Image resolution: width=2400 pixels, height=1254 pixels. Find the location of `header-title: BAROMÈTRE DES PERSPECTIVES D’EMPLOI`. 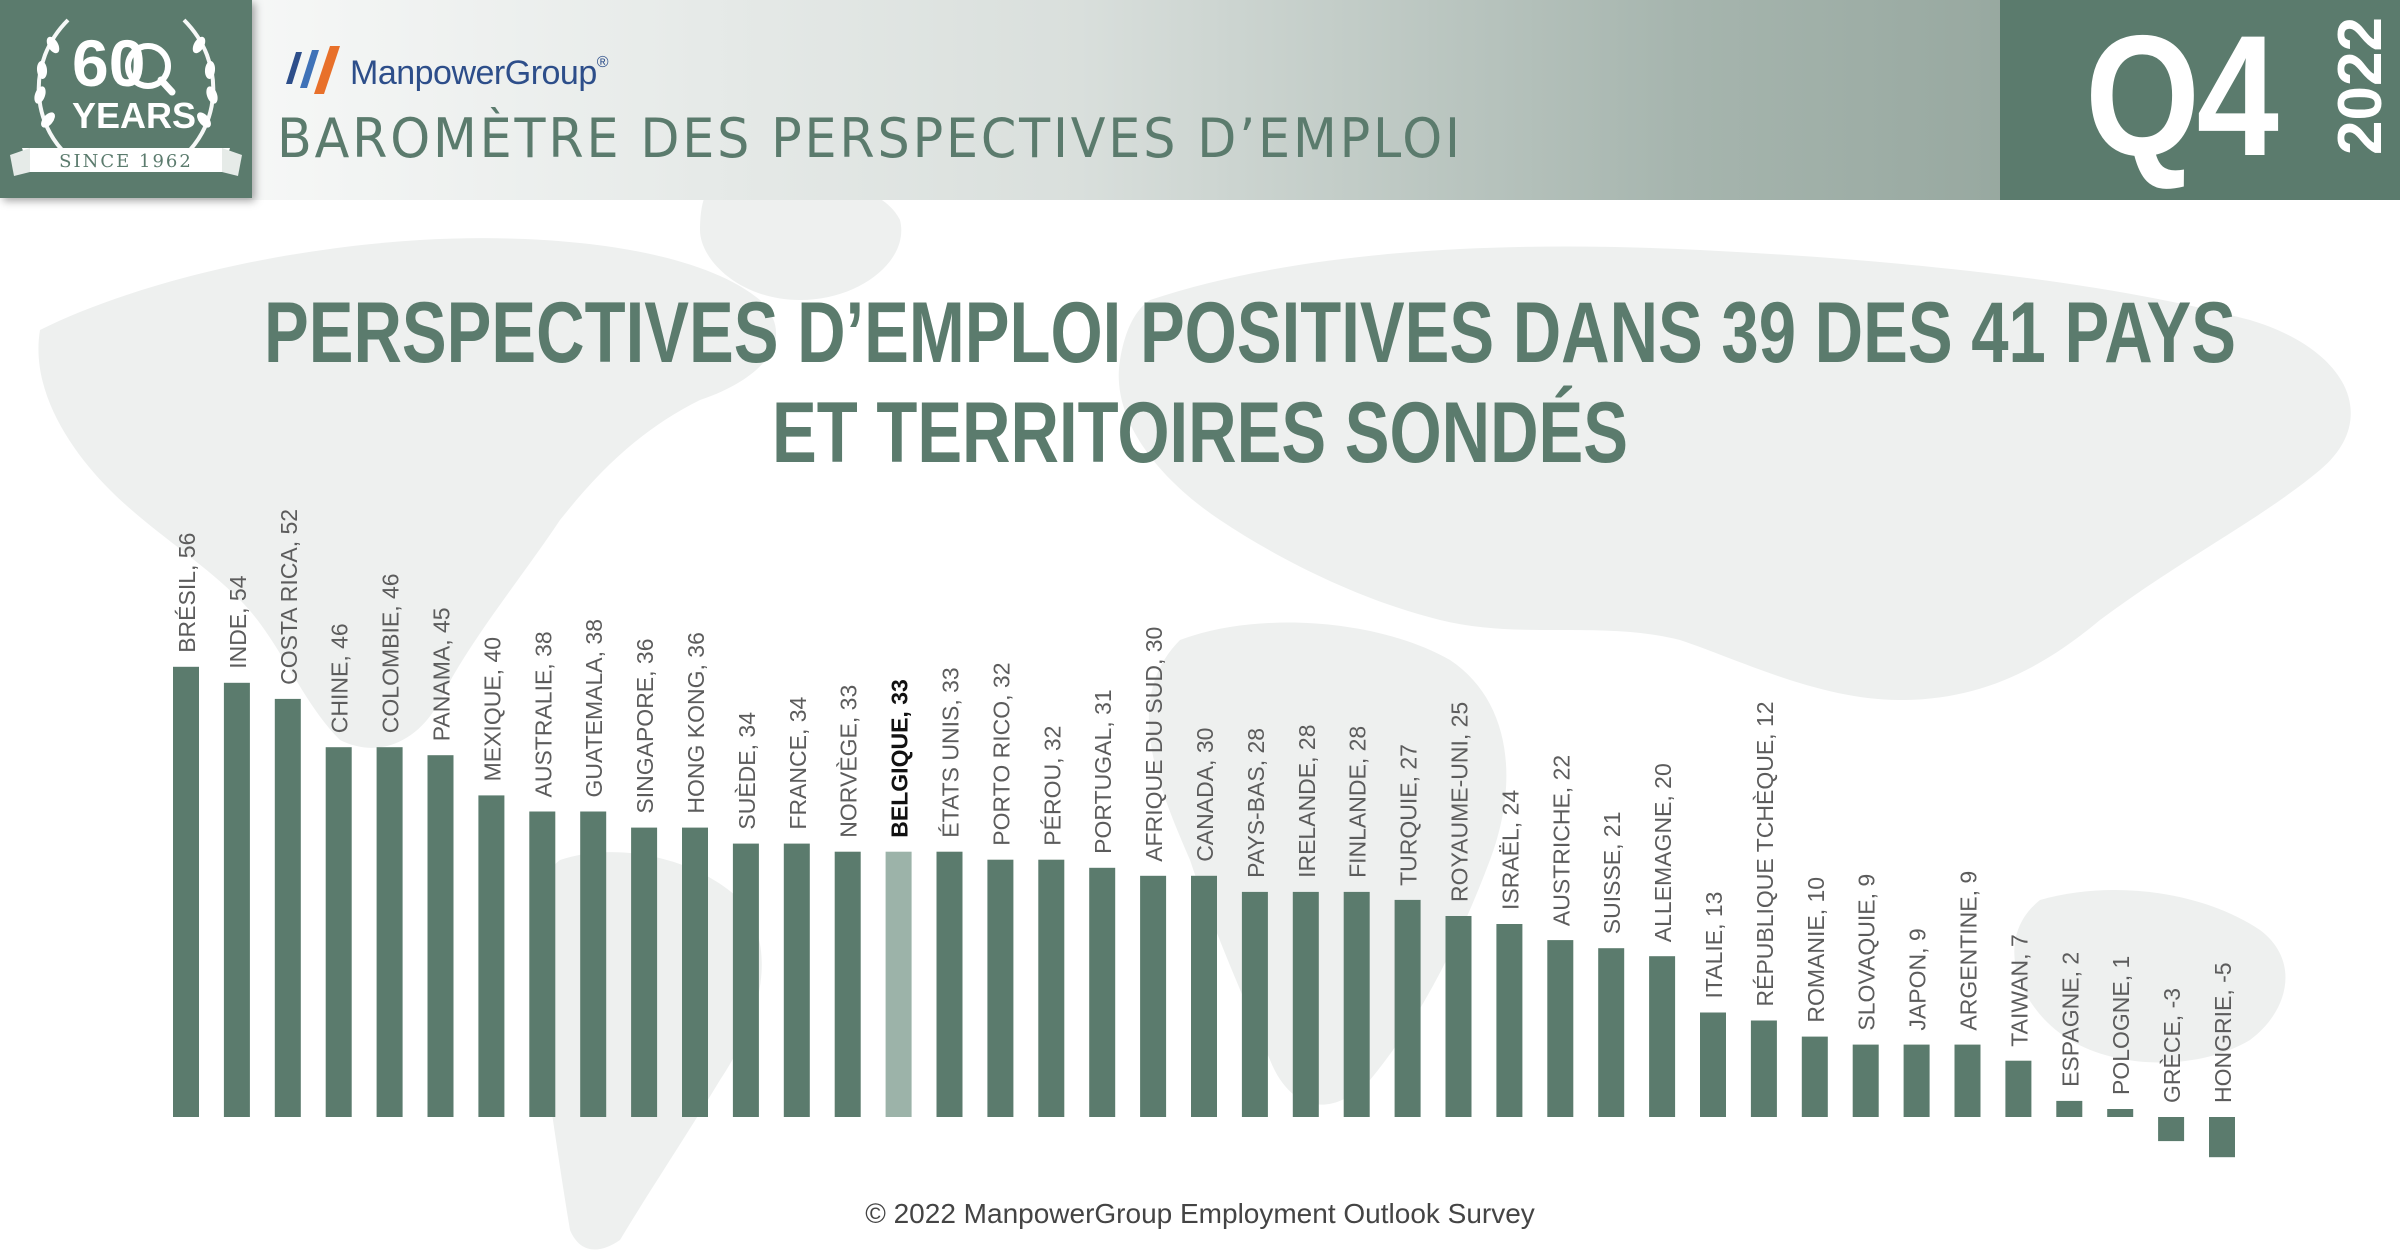

header-title: BAROMÈTRE DES PERSPECTIVES D’EMPLOI is located at coordinates (870, 138).